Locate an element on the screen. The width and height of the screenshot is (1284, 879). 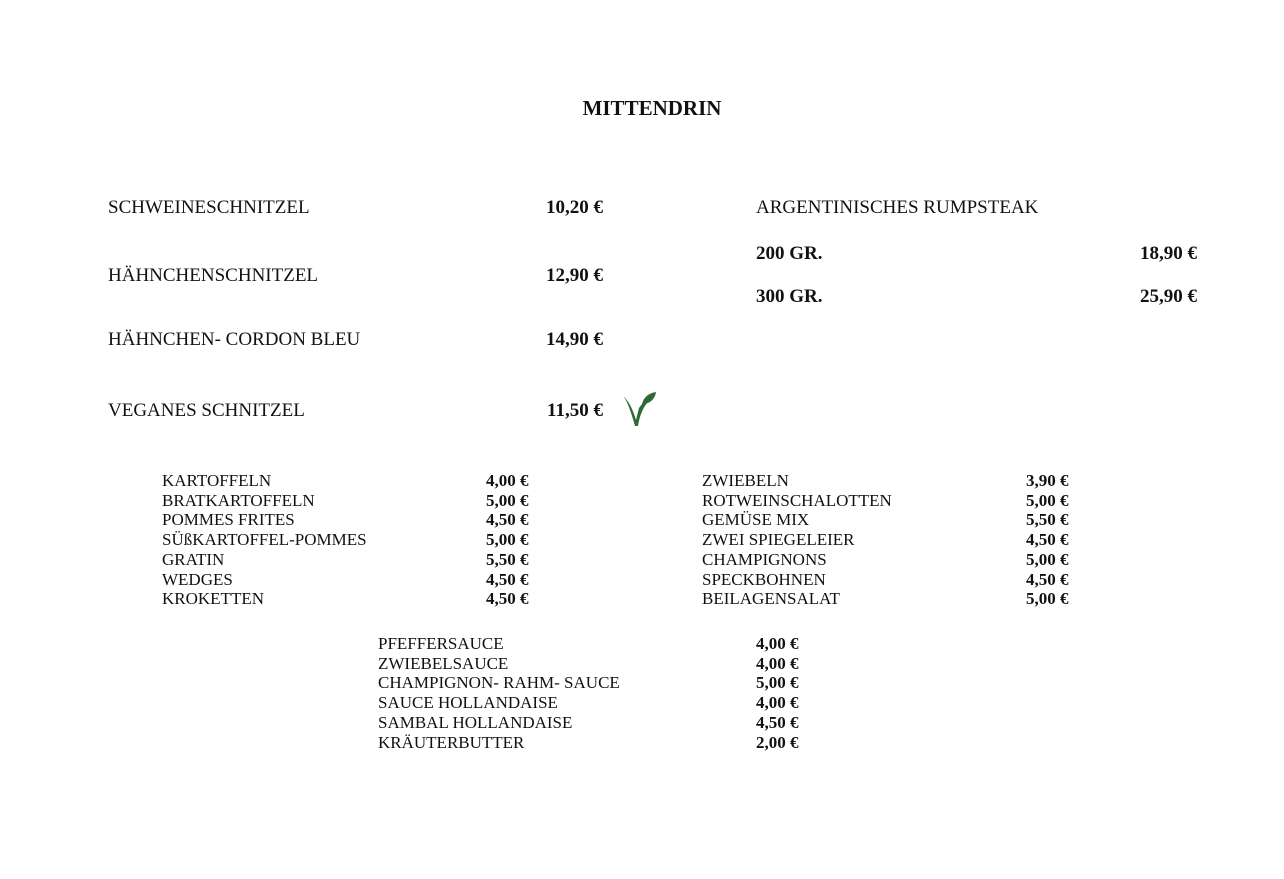
side-item-price: 4,00 € is located at coordinates (507, 480).